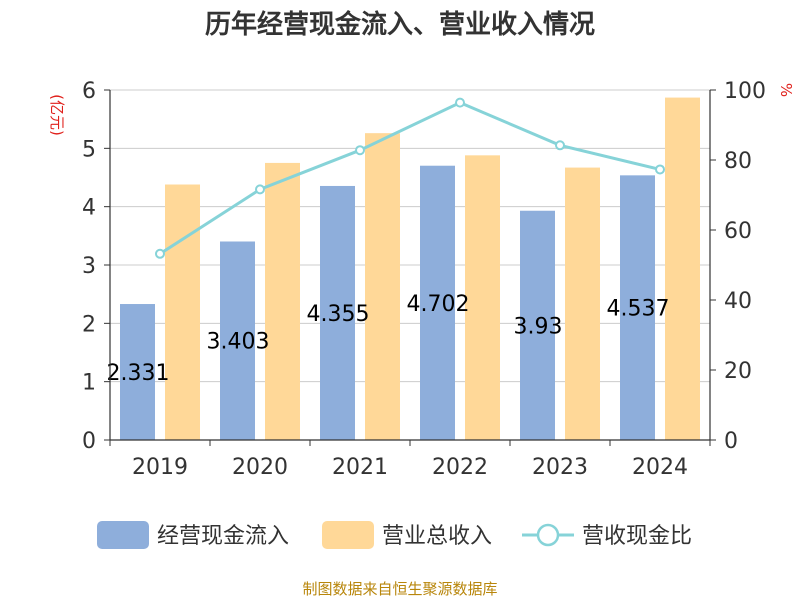  Describe the element at coordinates (399, 589) in the screenshot. I see `source-note: 制图数据来自恒生聚源数据库` at that location.